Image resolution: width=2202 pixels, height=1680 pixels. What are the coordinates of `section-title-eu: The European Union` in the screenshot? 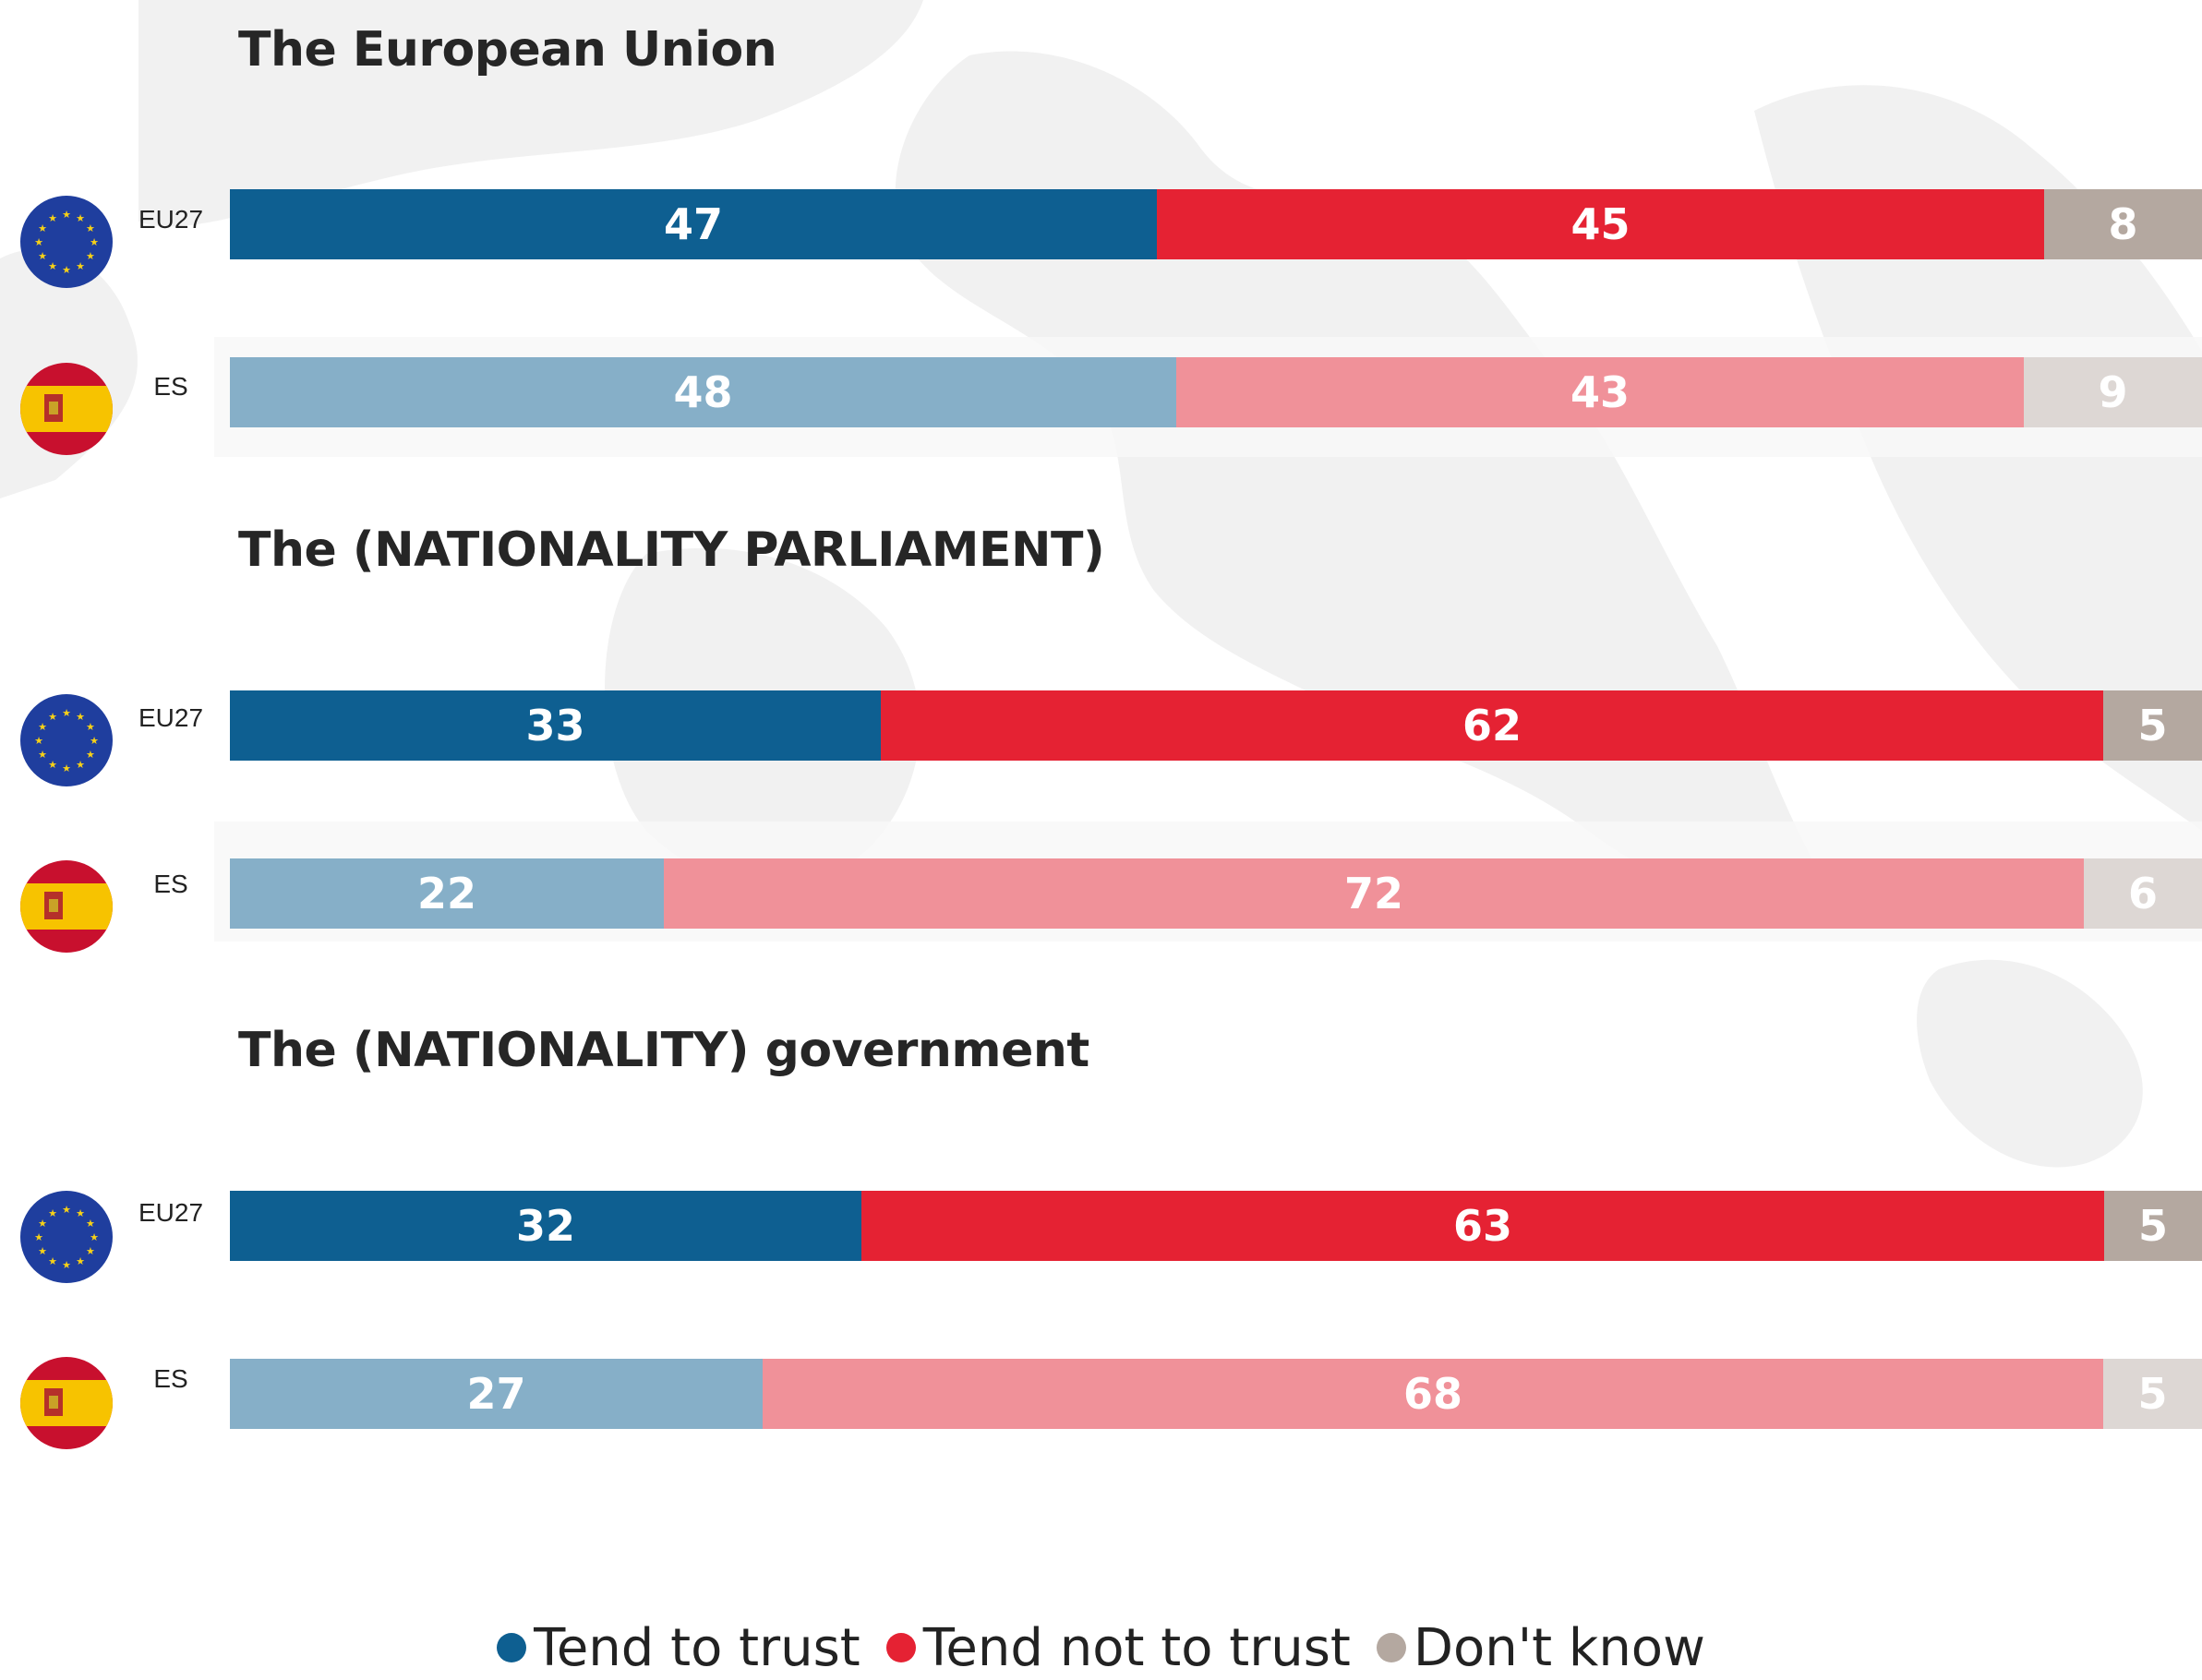 It's located at (508, 50).